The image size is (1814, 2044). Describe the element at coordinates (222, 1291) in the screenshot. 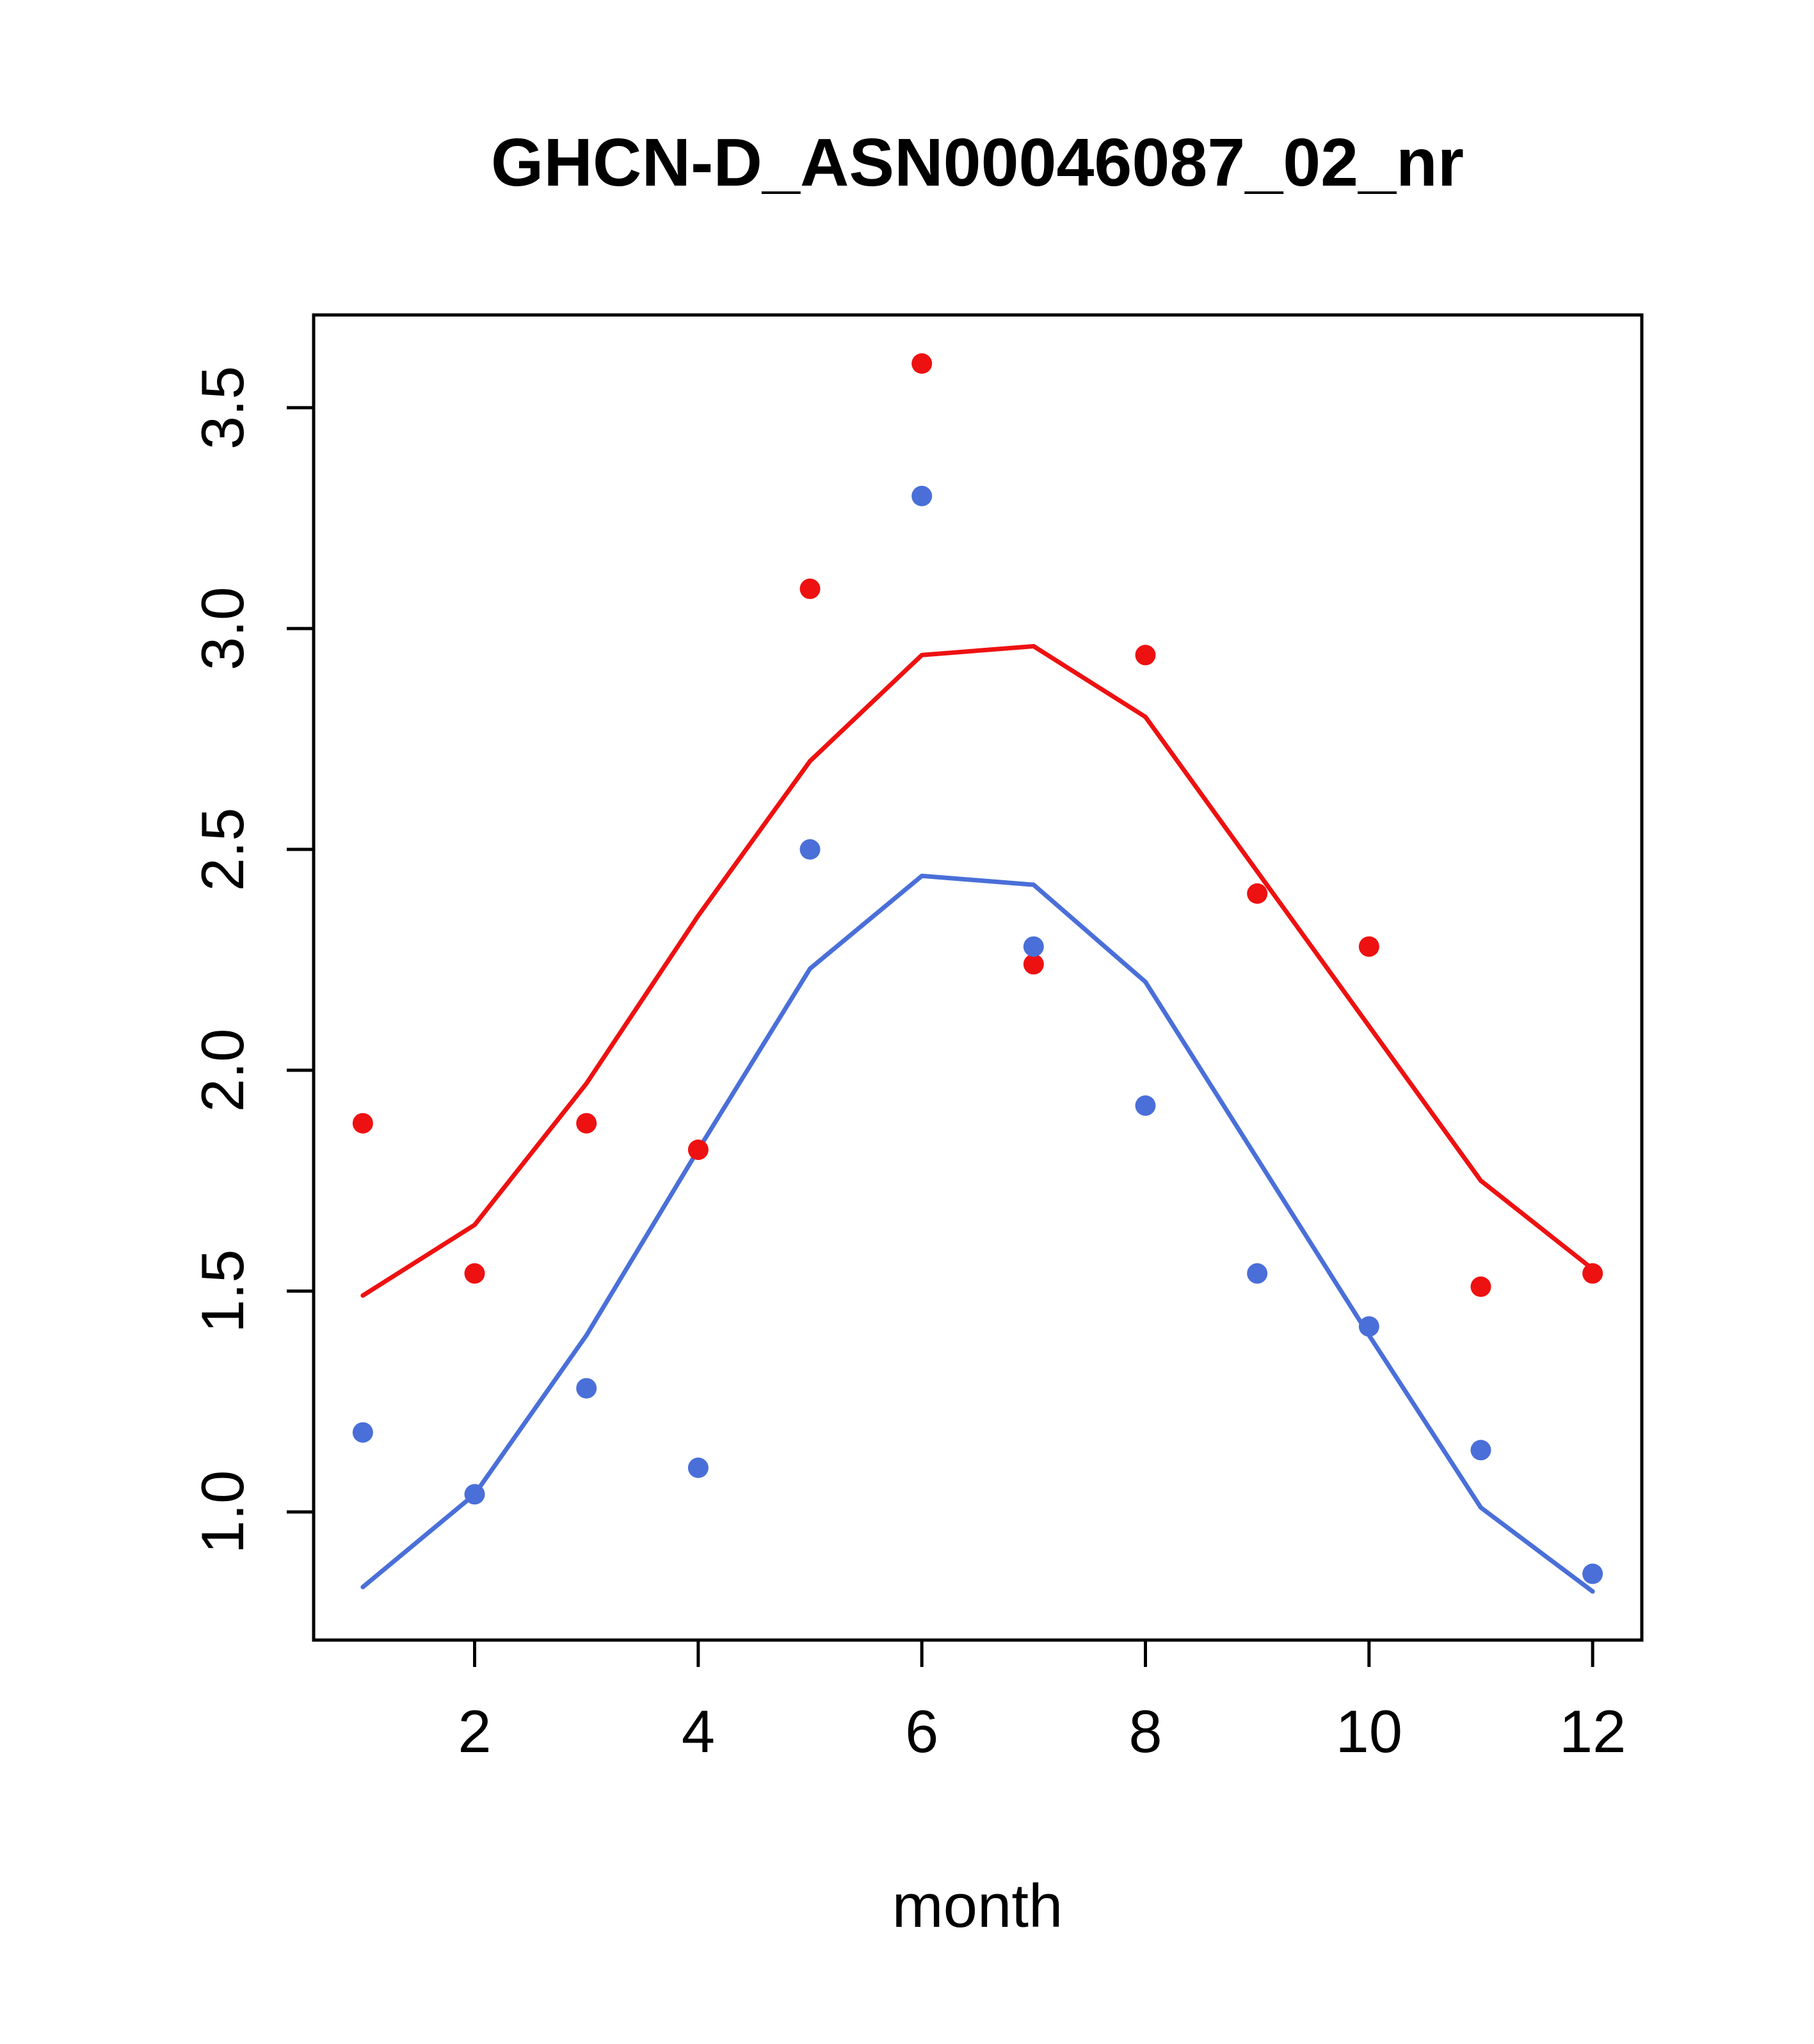

I see `y-tick-label: 1.5` at that location.